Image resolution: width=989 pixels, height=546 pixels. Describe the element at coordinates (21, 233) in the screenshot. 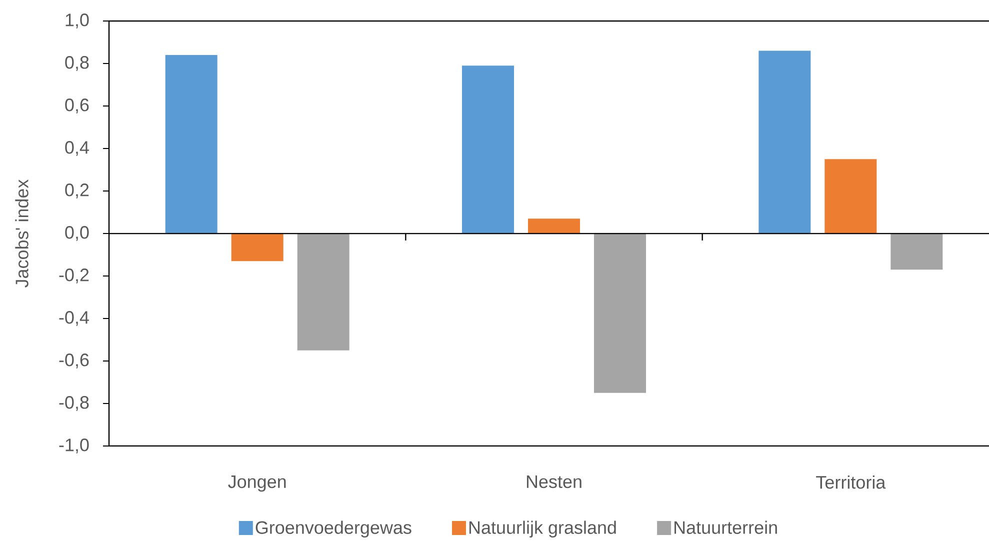

I see `y-axis-title: Jacobs' index` at that location.